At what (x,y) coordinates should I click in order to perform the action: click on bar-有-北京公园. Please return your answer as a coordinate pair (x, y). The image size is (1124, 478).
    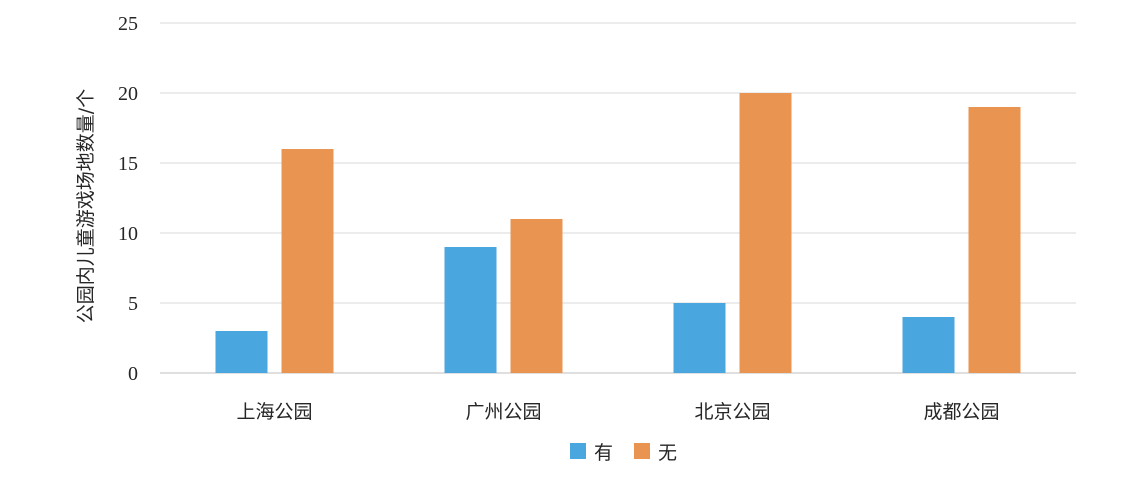
    Looking at the image, I should click on (699, 338).